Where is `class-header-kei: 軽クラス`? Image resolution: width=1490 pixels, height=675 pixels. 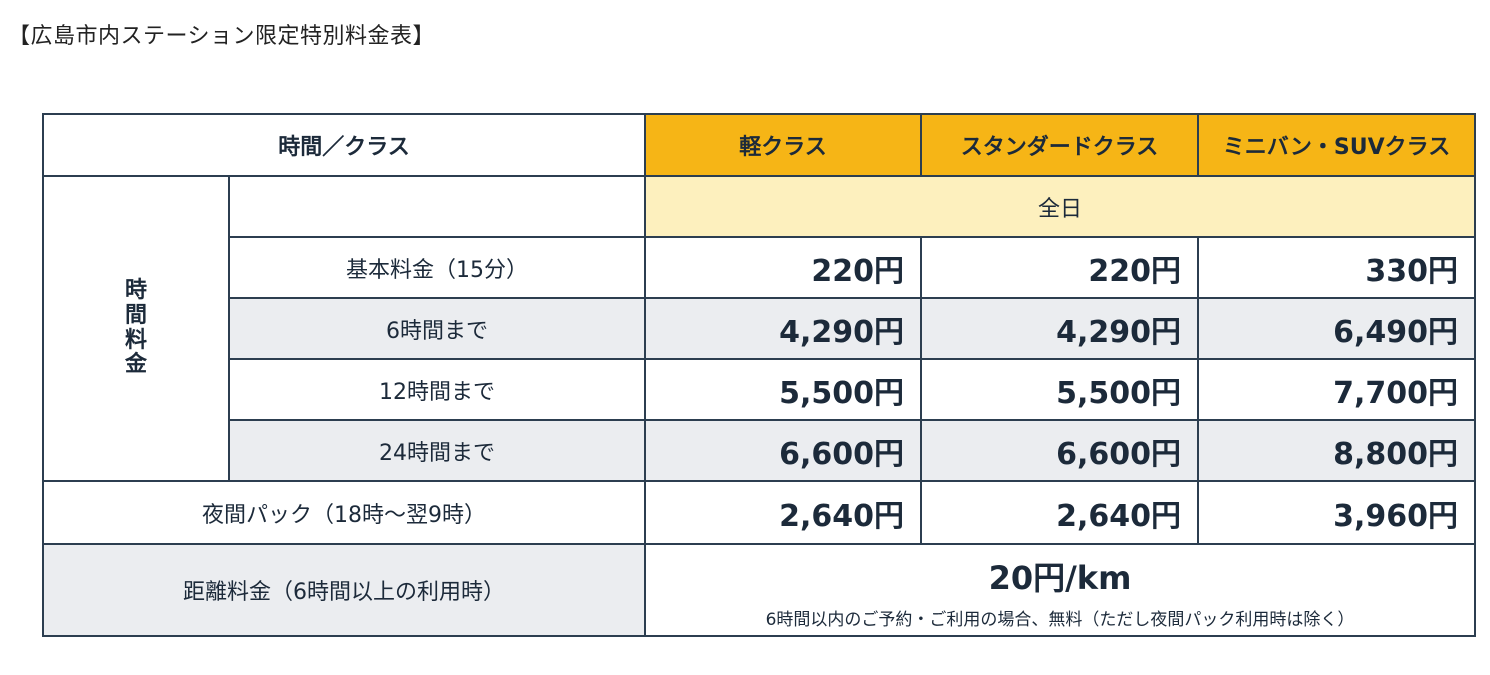 class-header-kei: 軽クラス is located at coordinates (783, 145).